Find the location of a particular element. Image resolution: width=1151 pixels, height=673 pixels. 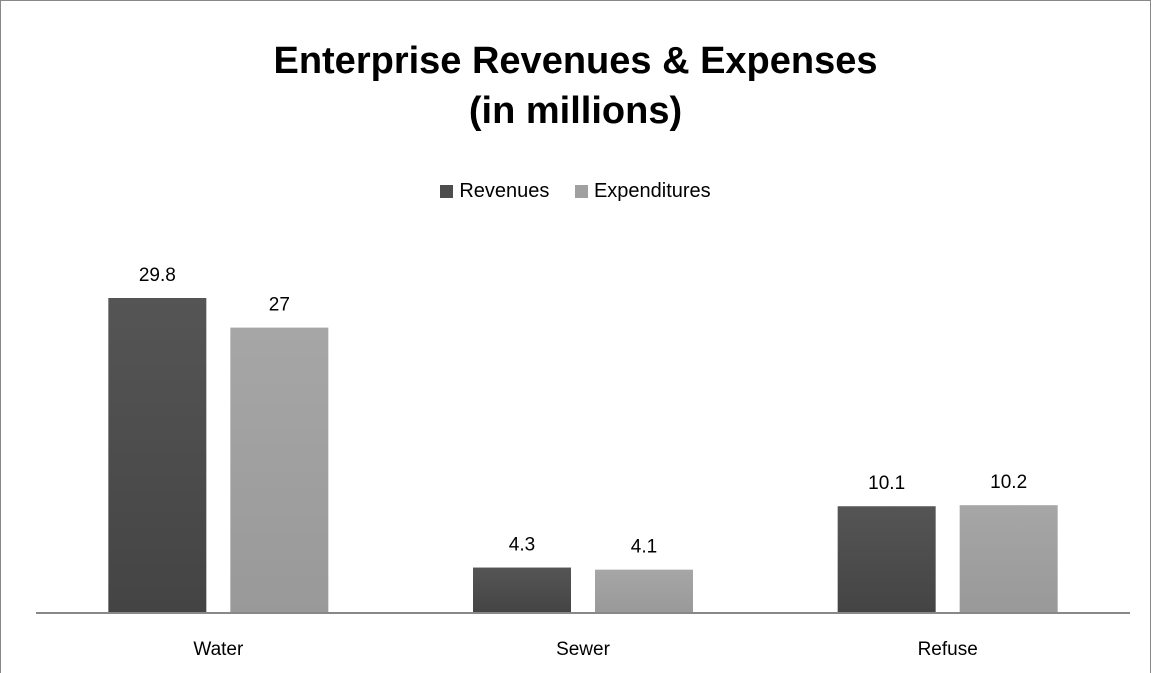

legend-item-expenditures: Expenditures is located at coordinates (642, 191).